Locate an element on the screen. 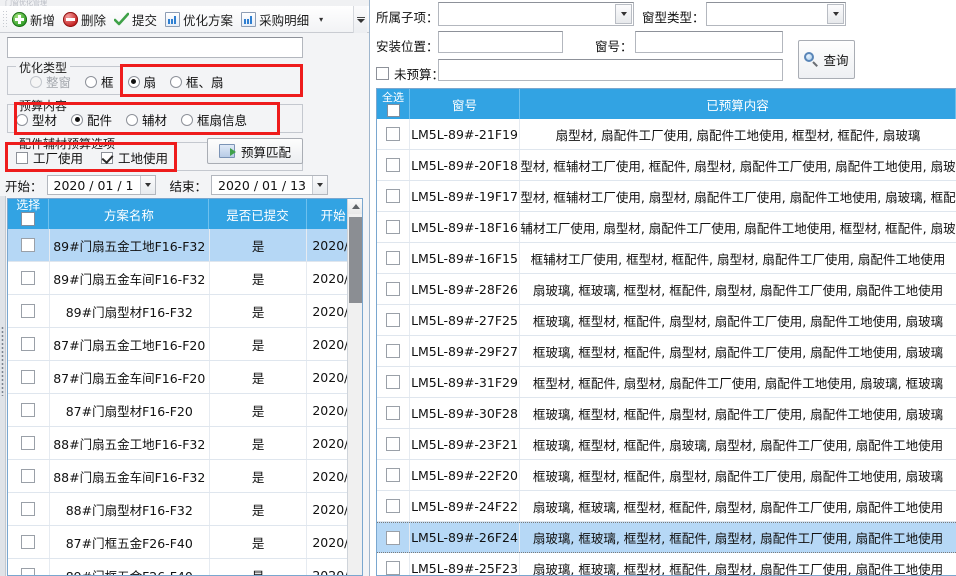 This screenshot has height=576, width=956. windows-header-window-no: 窗号 is located at coordinates (465, 104).